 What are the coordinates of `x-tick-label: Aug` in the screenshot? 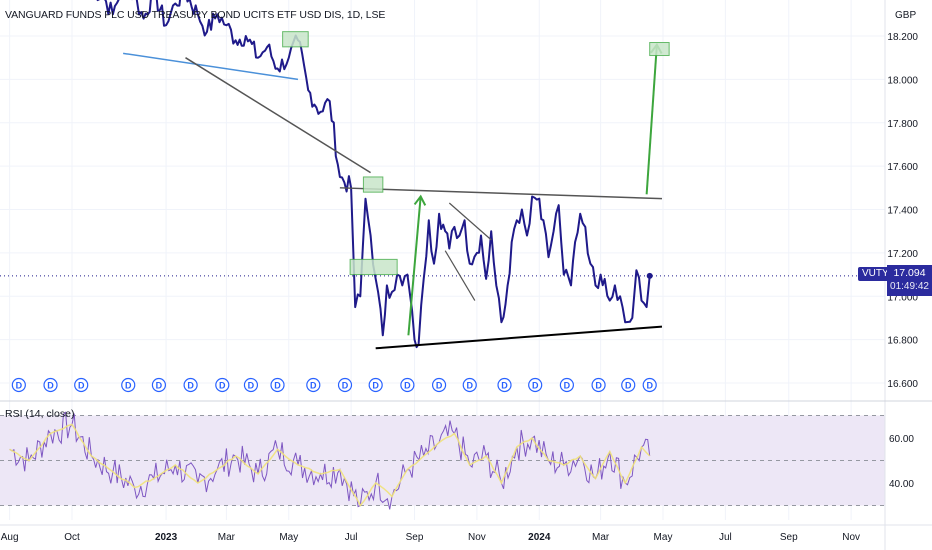 It's located at (10, 537).